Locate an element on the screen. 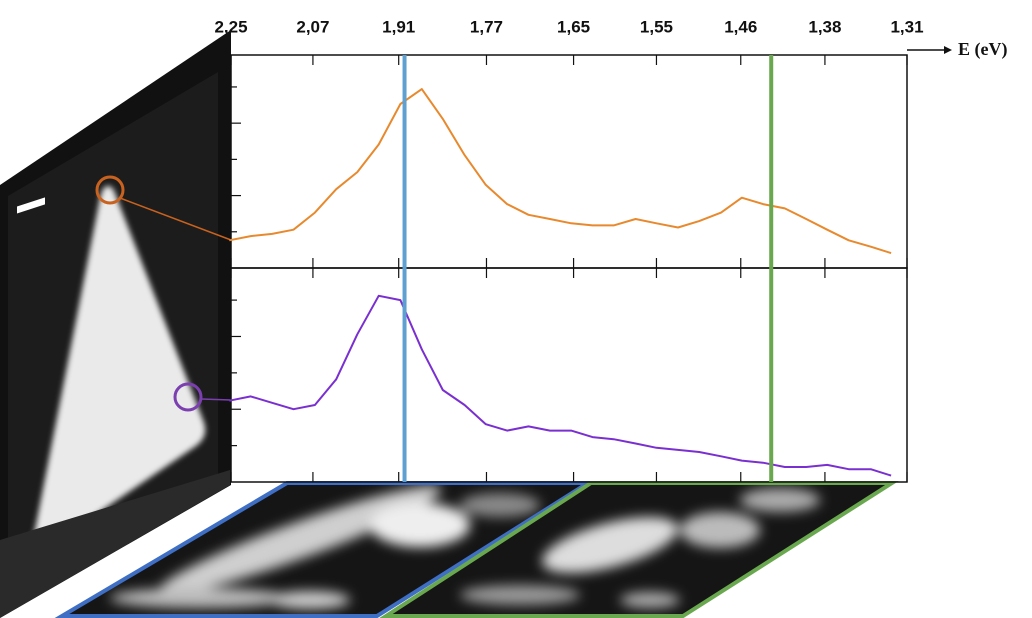 The width and height of the screenshot is (1032, 618). scale-bar is located at coordinates (31, 205).